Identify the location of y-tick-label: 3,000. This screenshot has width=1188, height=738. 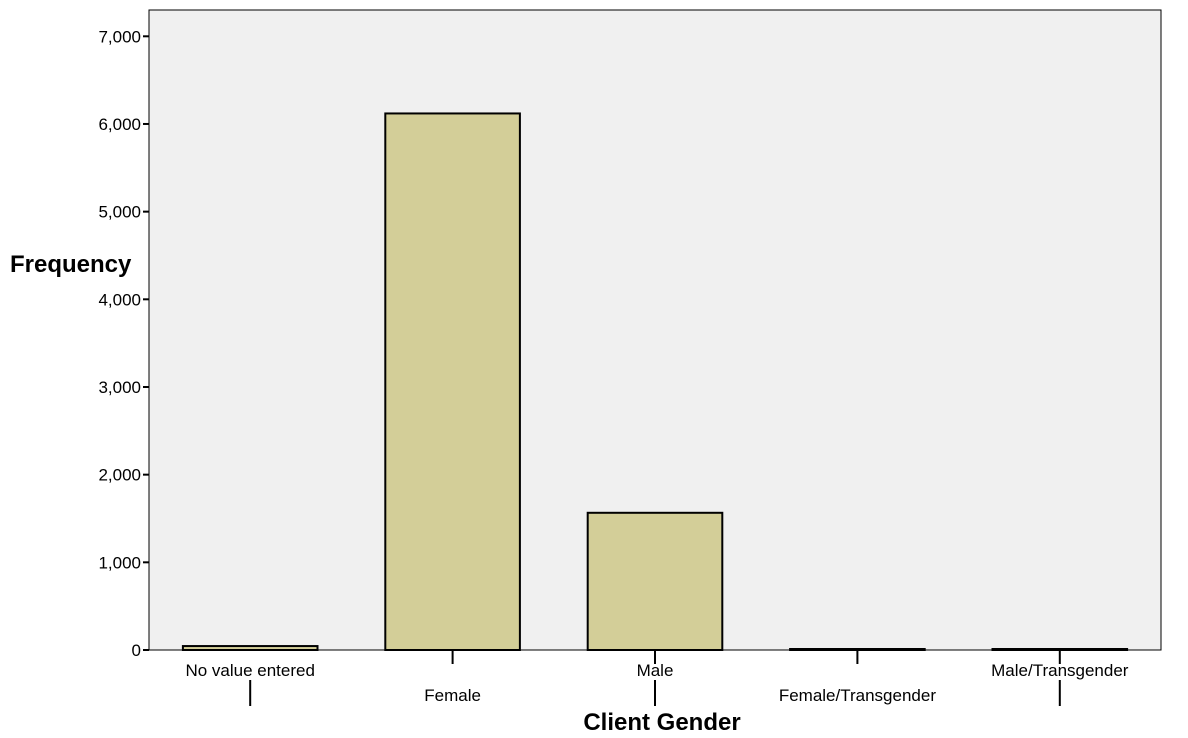
(119, 387).